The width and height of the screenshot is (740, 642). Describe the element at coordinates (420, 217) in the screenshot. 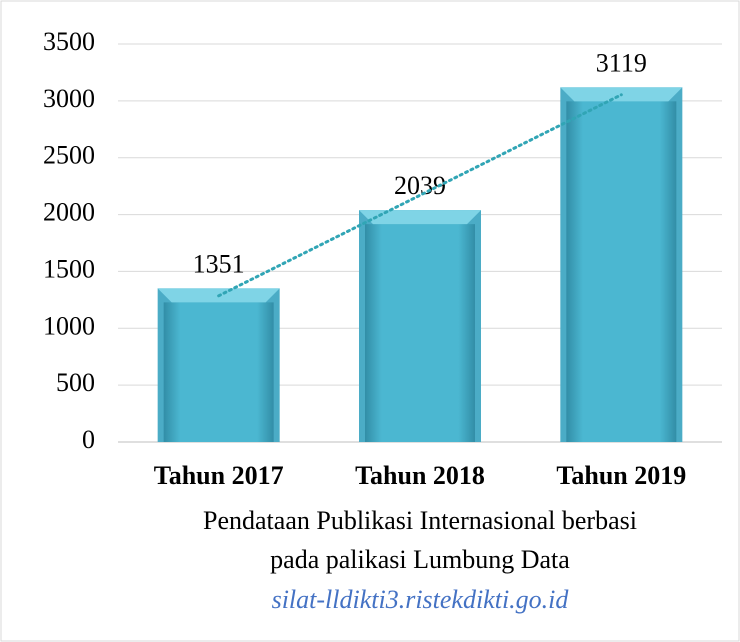

I see `bar-bevel` at that location.